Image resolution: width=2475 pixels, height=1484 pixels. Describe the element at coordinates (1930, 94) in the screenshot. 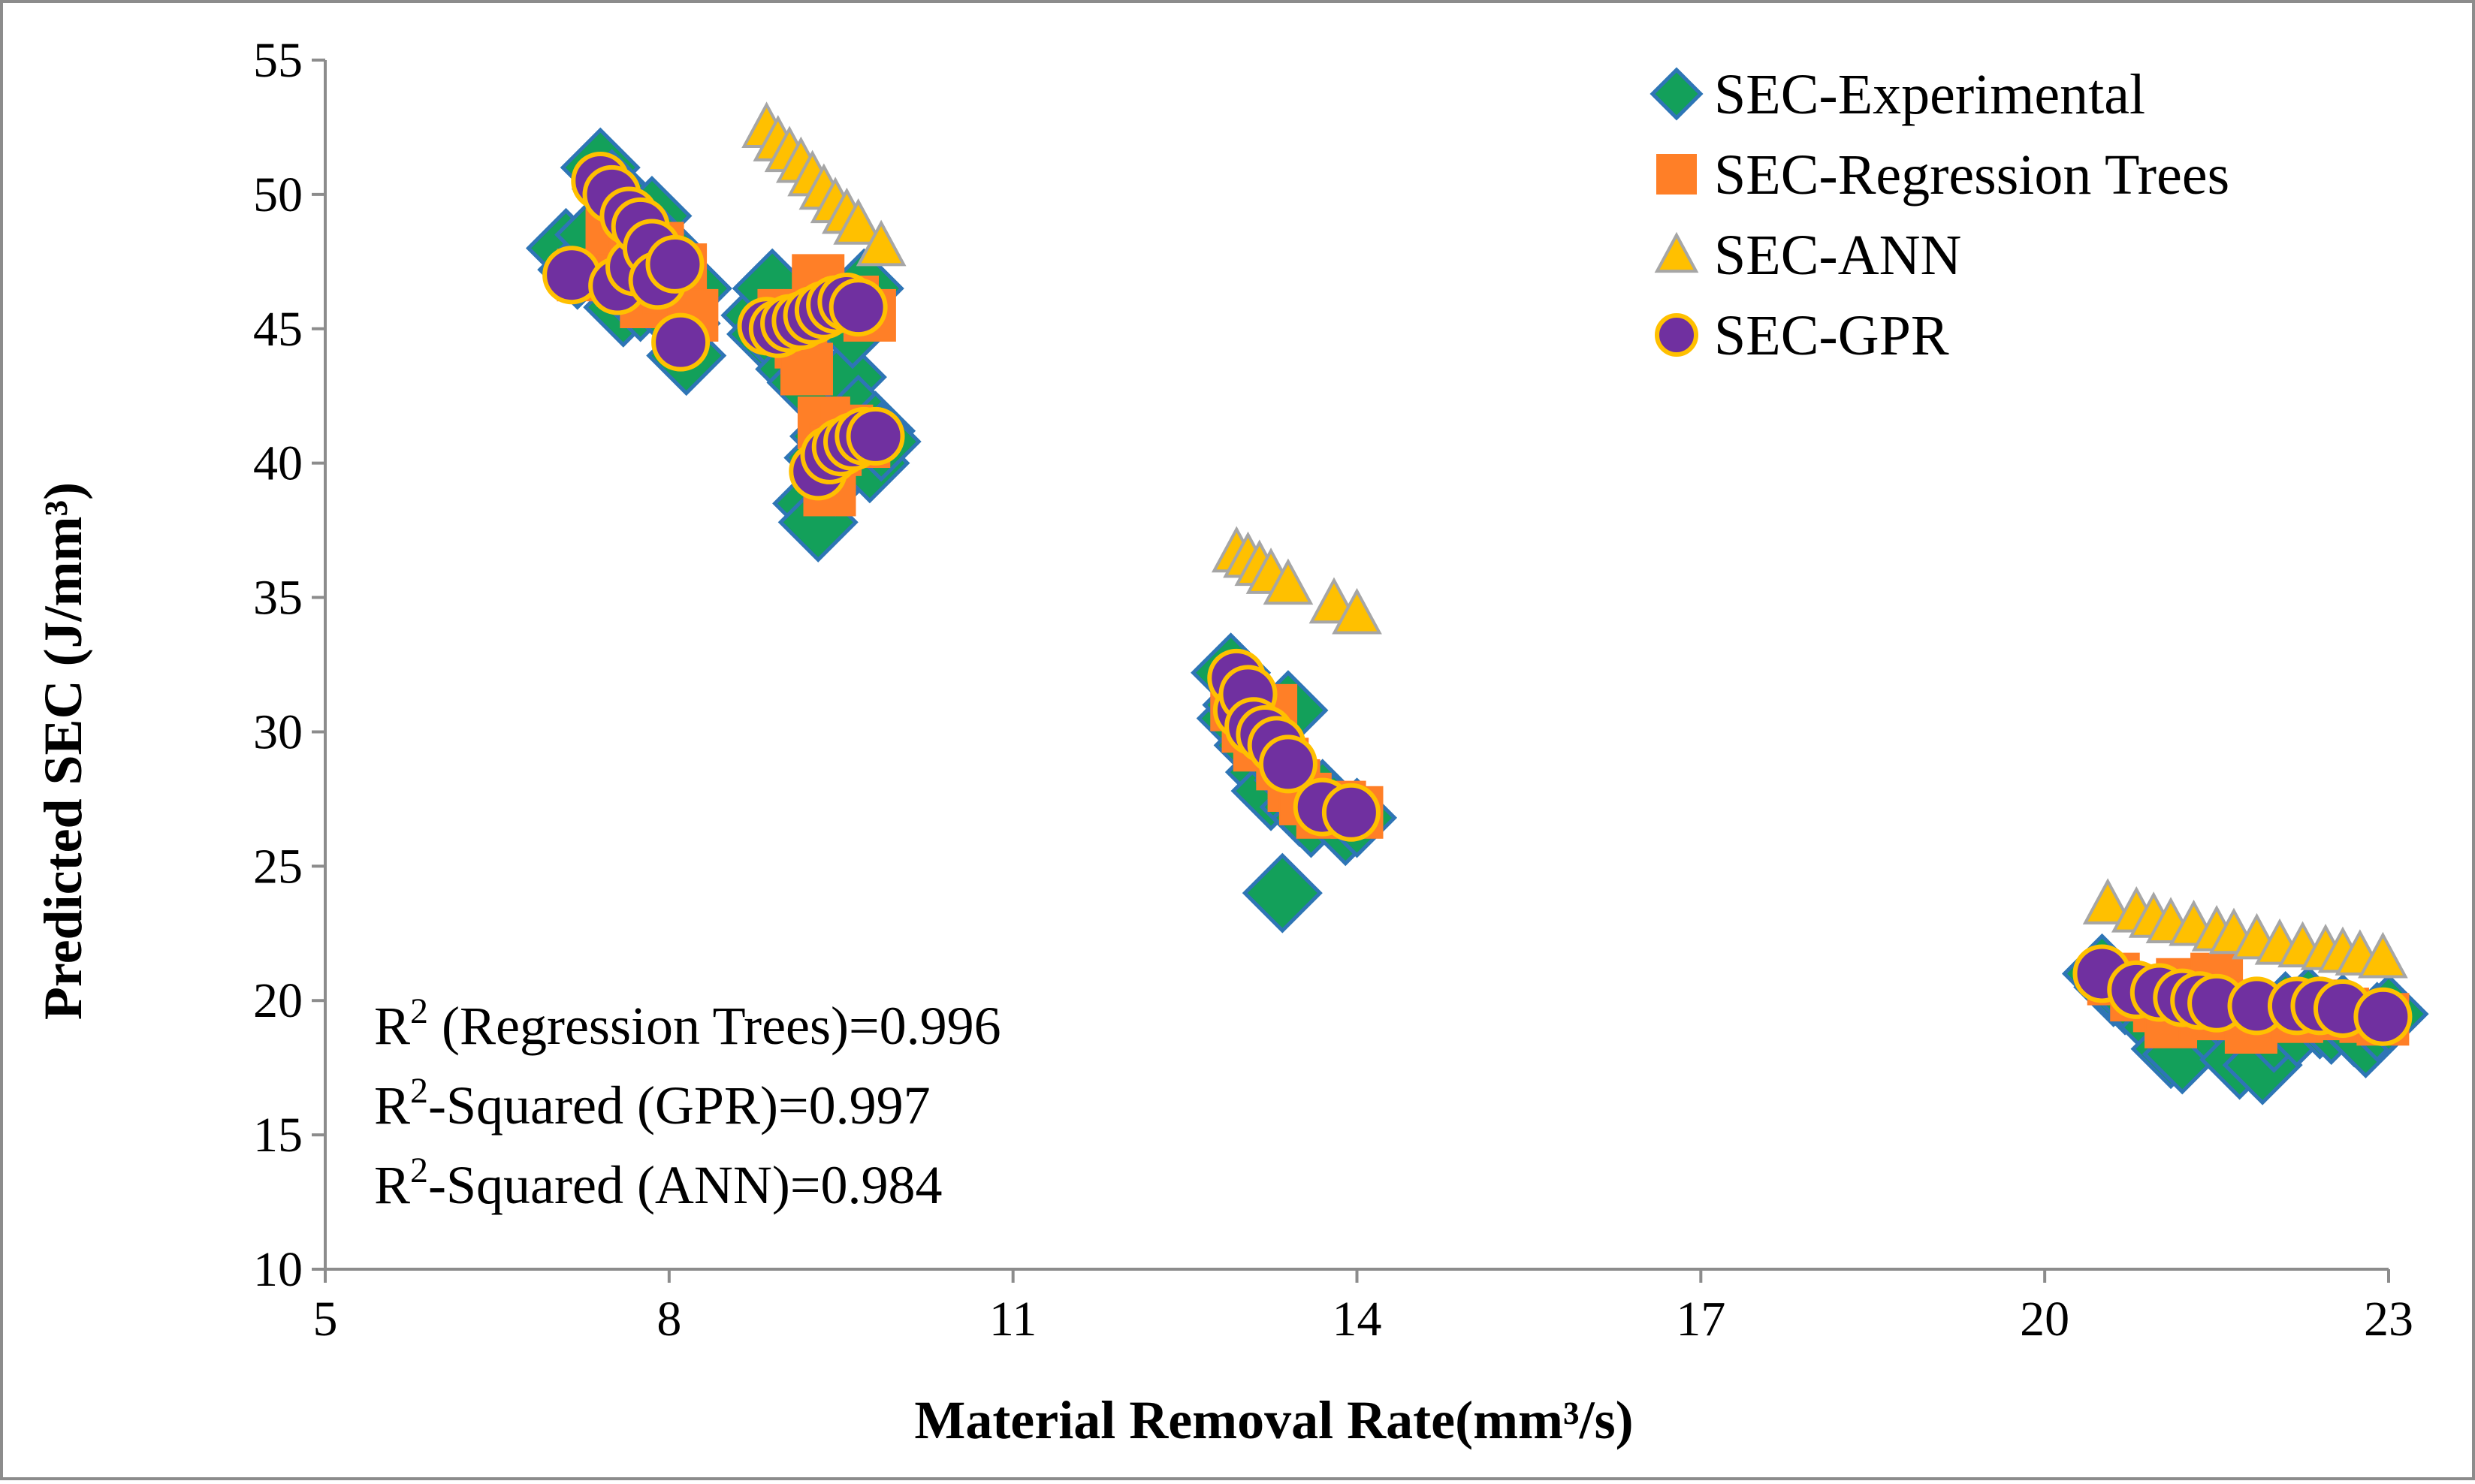

I see `legend-label: SEC-Experimental` at that location.